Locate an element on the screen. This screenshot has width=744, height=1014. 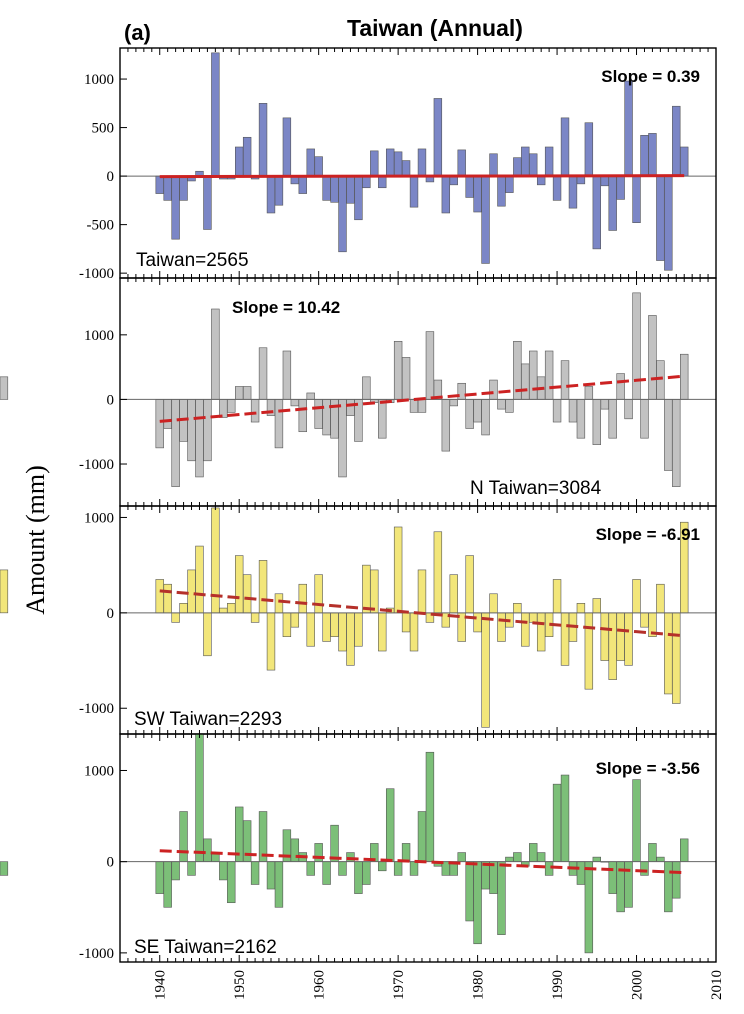
y-axis-label: Amount (mm) is located at coordinates (35, 540).